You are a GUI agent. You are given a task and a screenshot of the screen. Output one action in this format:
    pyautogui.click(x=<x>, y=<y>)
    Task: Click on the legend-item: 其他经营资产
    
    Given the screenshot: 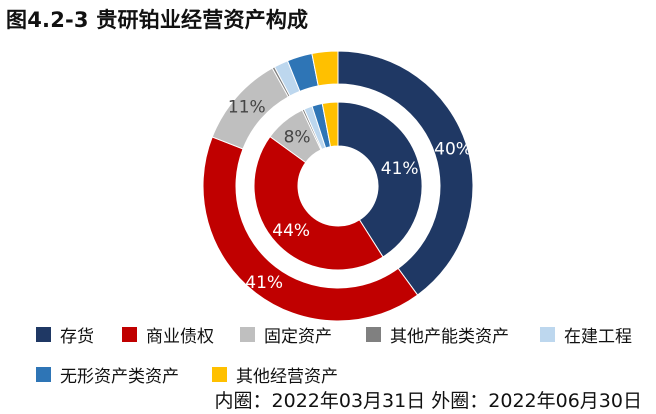 What is the action you would take?
    pyautogui.click(x=275, y=374)
    